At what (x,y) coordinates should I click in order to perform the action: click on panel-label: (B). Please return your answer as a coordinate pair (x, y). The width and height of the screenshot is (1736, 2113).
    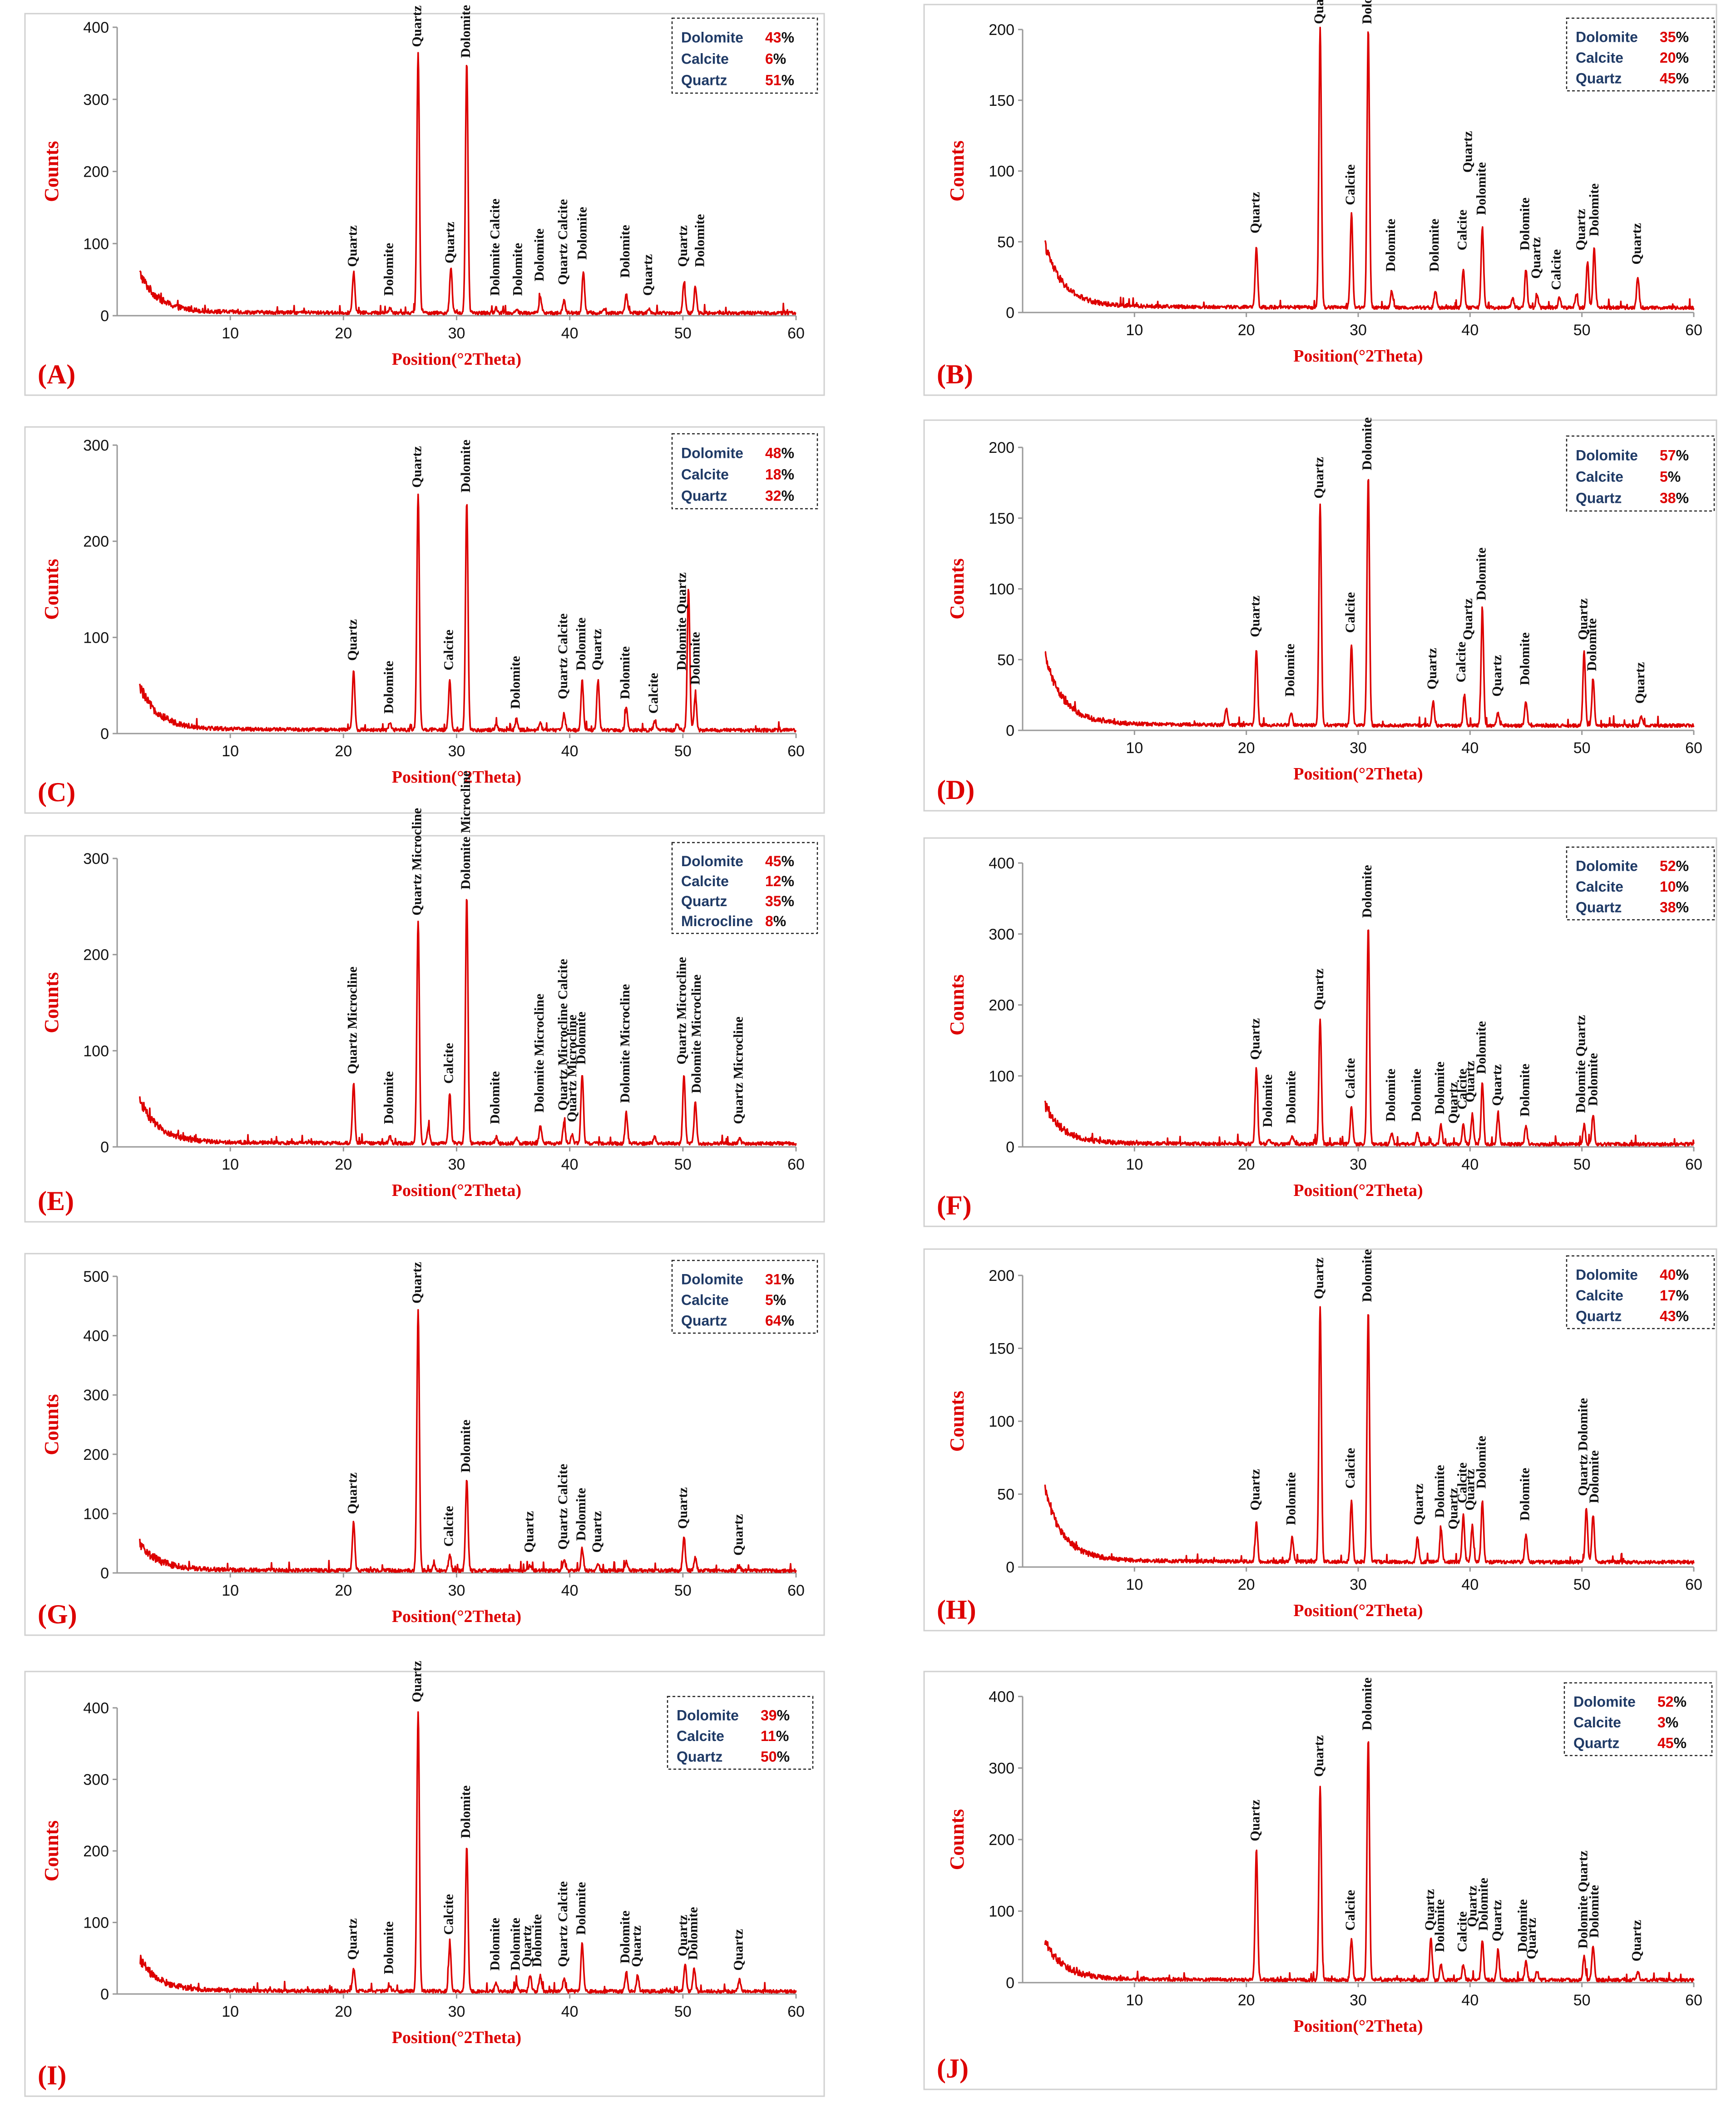
    Looking at the image, I should click on (955, 374).